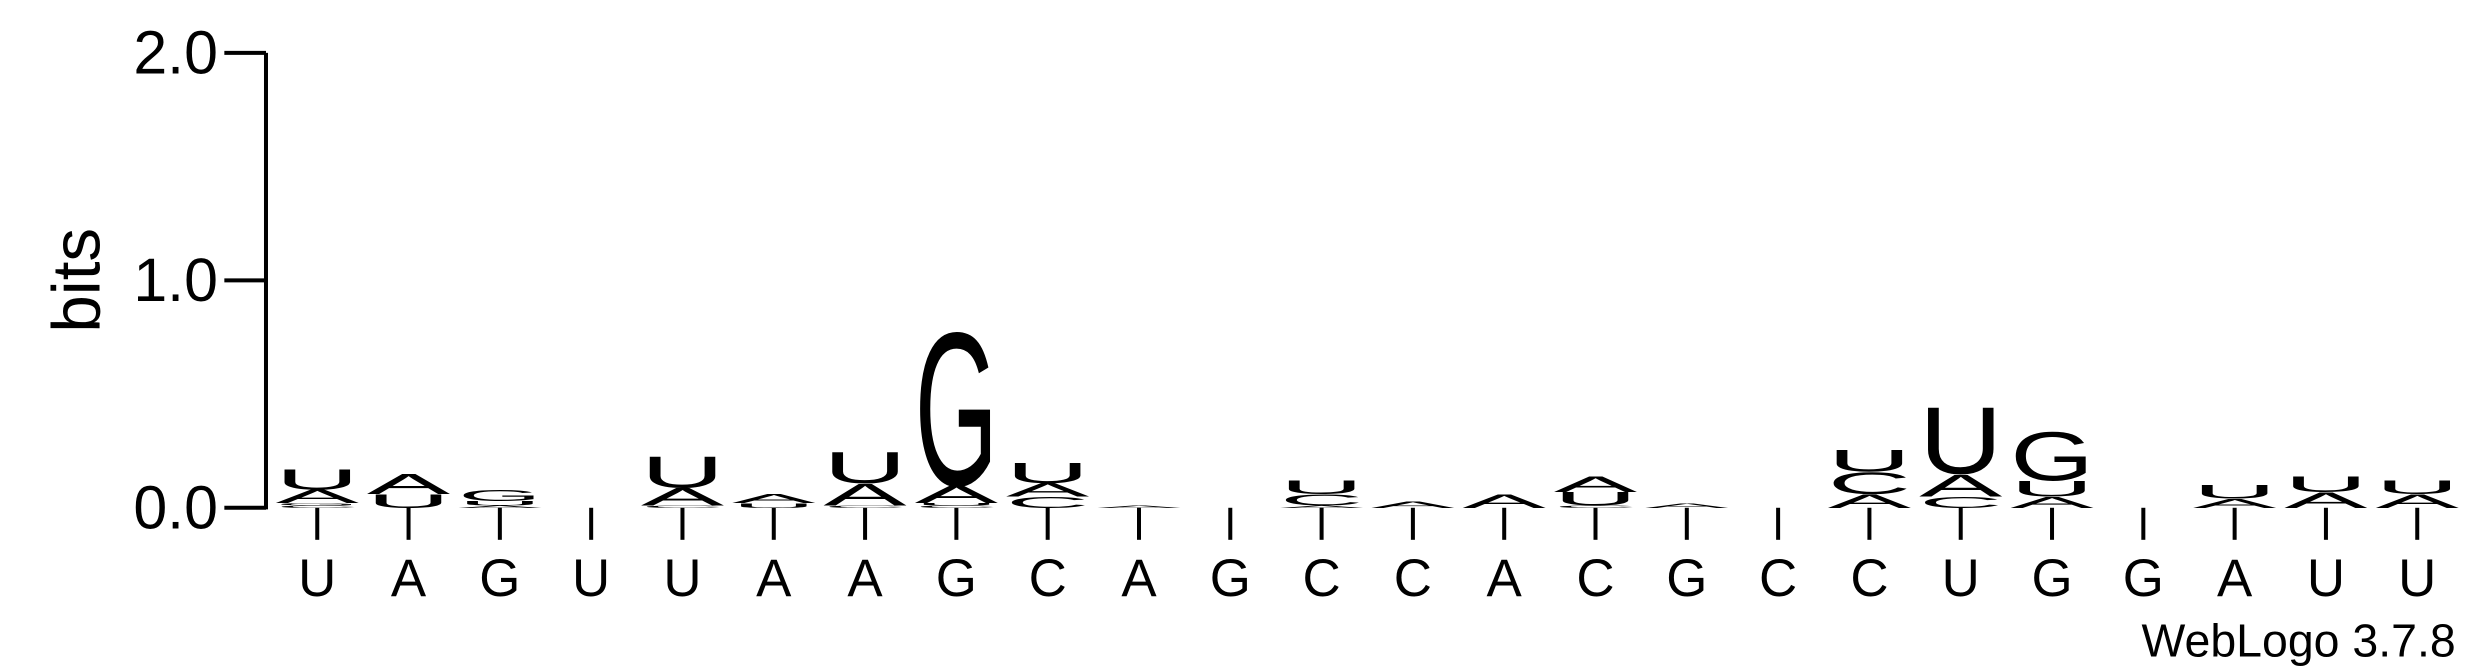 The image size is (2475, 667). Describe the element at coordinates (175, 53) in the screenshot. I see `y-tick-label: 2.0` at that location.